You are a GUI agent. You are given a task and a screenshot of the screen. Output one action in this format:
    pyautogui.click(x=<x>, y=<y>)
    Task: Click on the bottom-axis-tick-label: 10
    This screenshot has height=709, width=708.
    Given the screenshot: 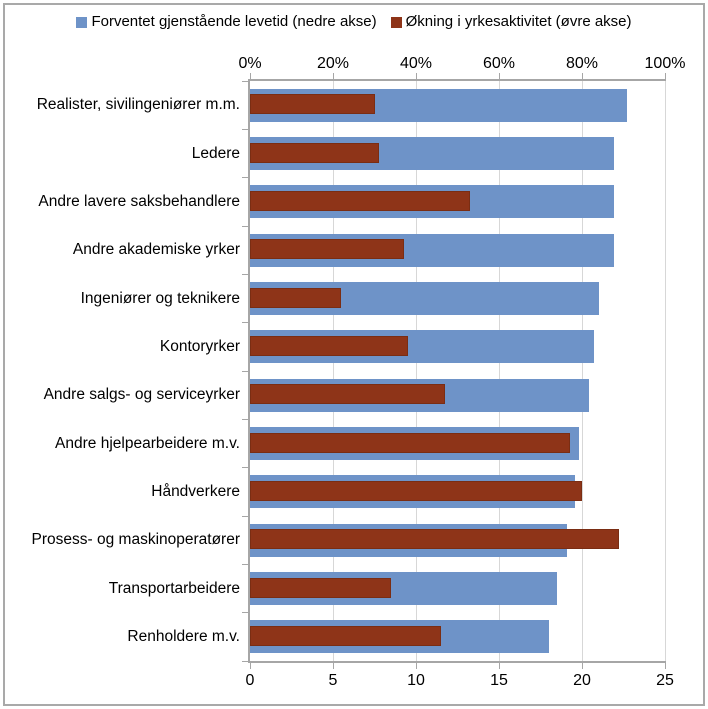 What is the action you would take?
    pyautogui.click(x=416, y=680)
    